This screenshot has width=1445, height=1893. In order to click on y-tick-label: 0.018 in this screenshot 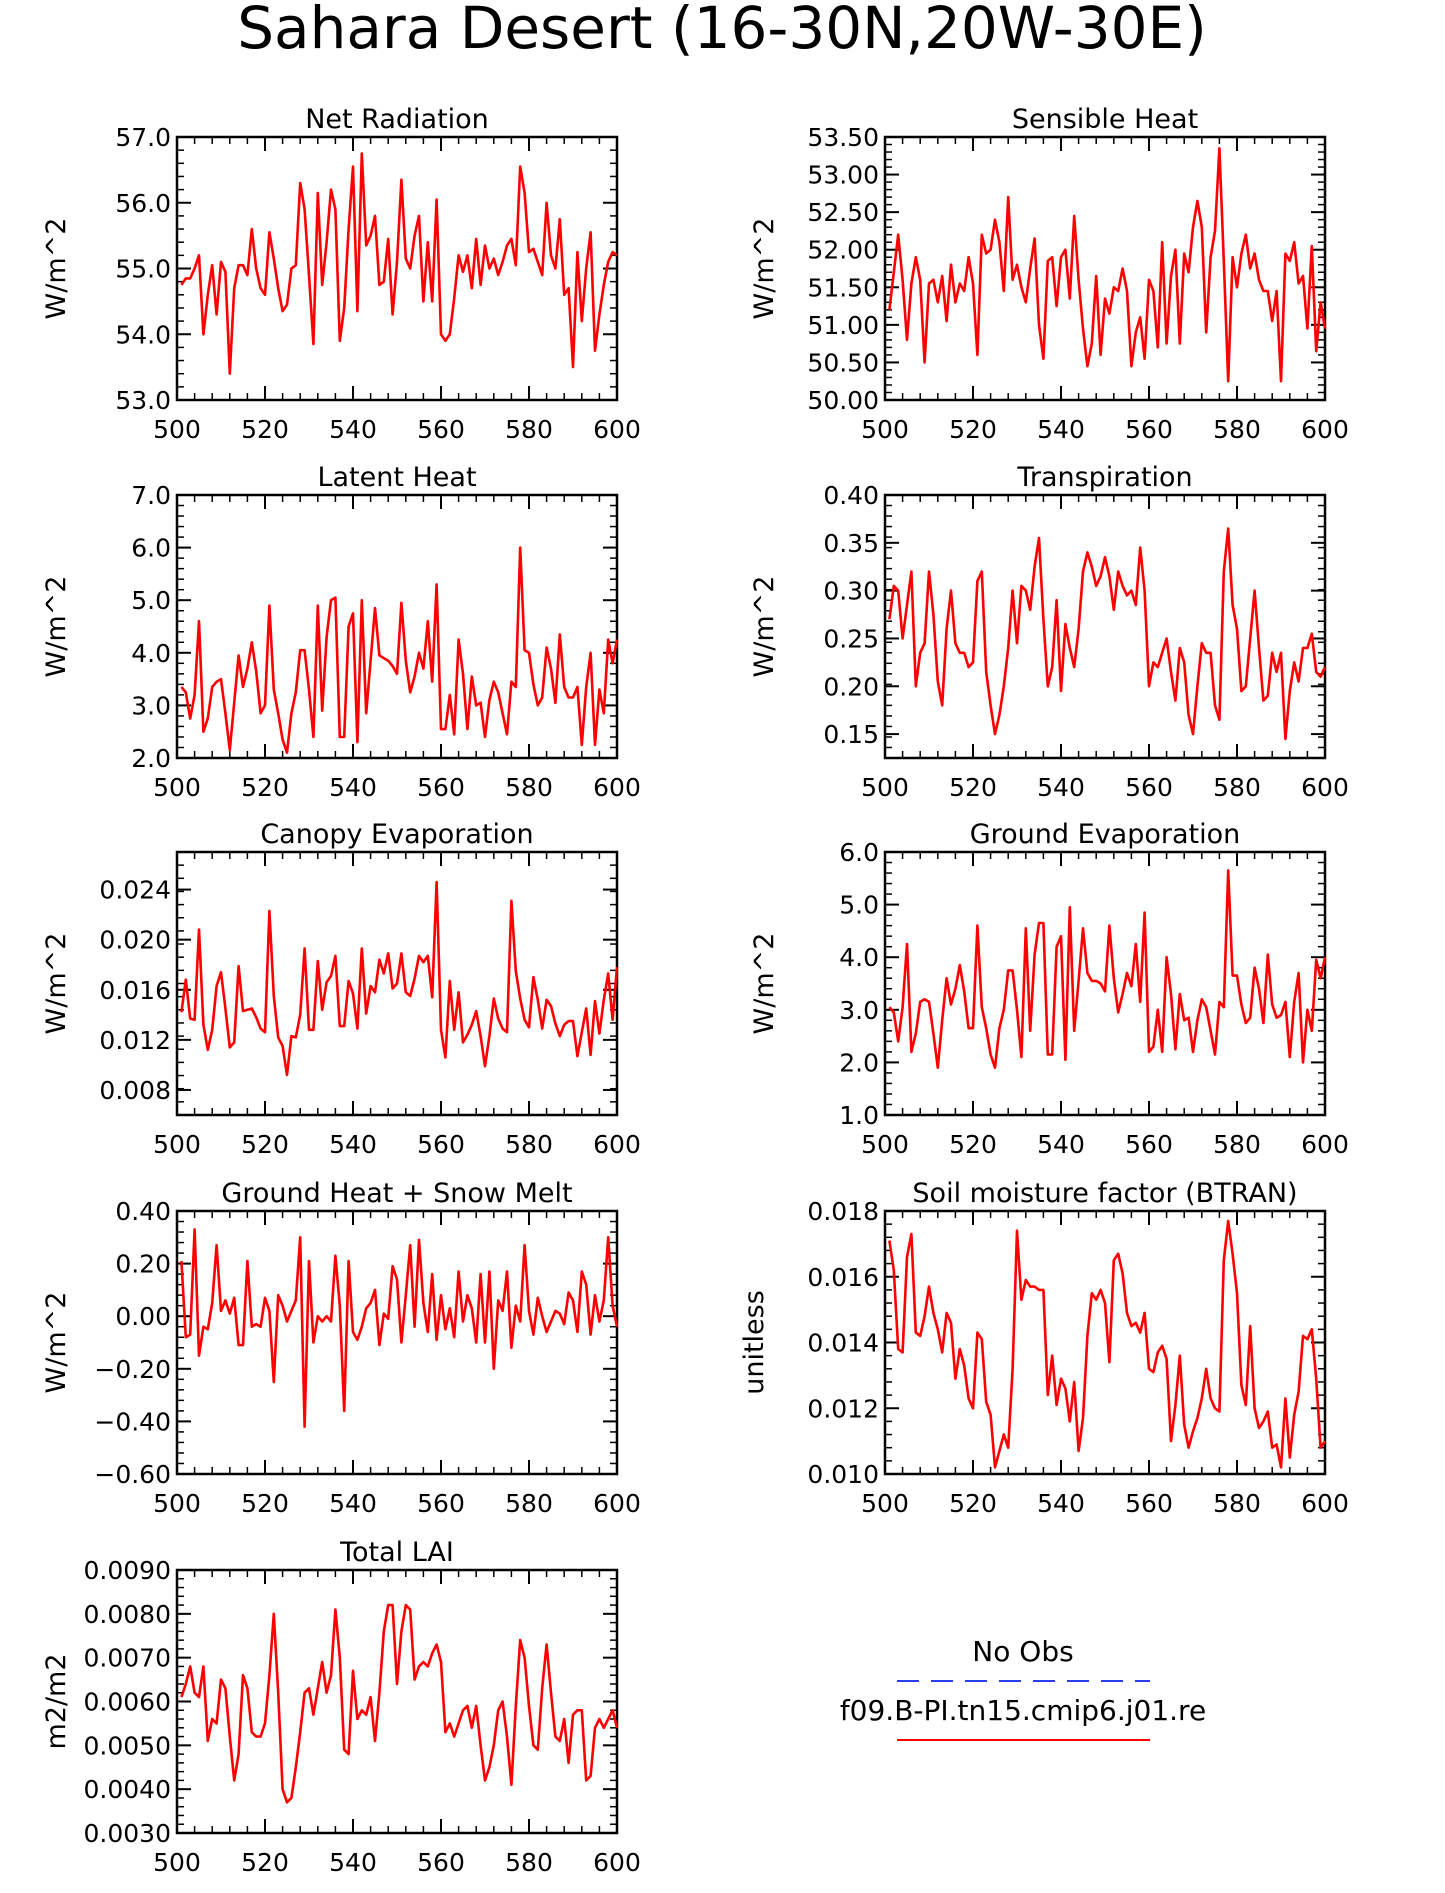, I will do `click(843, 1211)`.